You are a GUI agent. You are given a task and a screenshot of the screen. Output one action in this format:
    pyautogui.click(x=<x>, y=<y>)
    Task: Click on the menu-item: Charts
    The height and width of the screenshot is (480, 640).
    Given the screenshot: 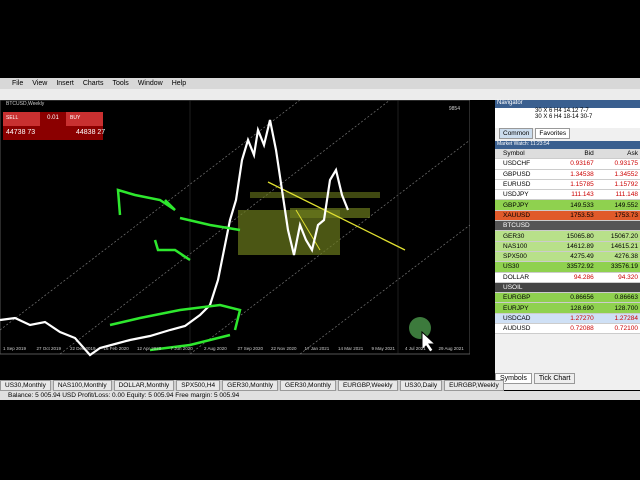 What is the action you would take?
    pyautogui.click(x=93, y=83)
    